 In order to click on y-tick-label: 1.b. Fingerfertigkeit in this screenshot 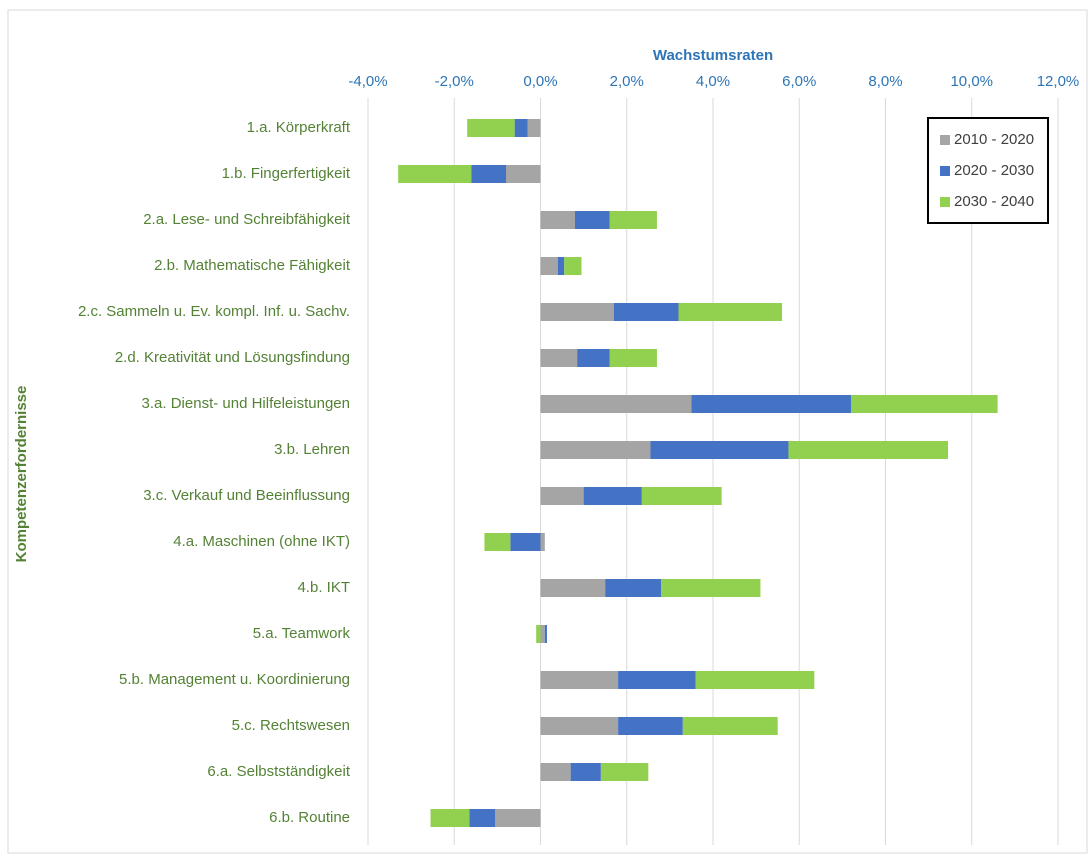, I will do `click(286, 173)`.